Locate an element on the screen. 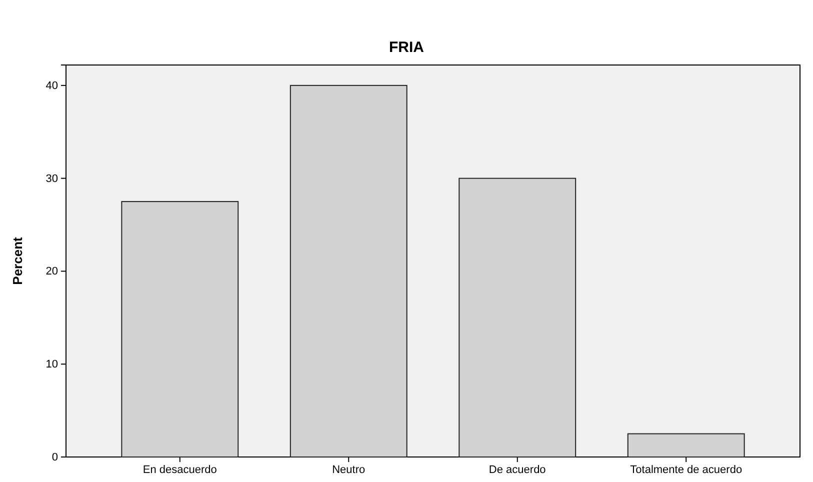 The width and height of the screenshot is (813, 482). y-tick-label: 20 is located at coordinates (52, 272).